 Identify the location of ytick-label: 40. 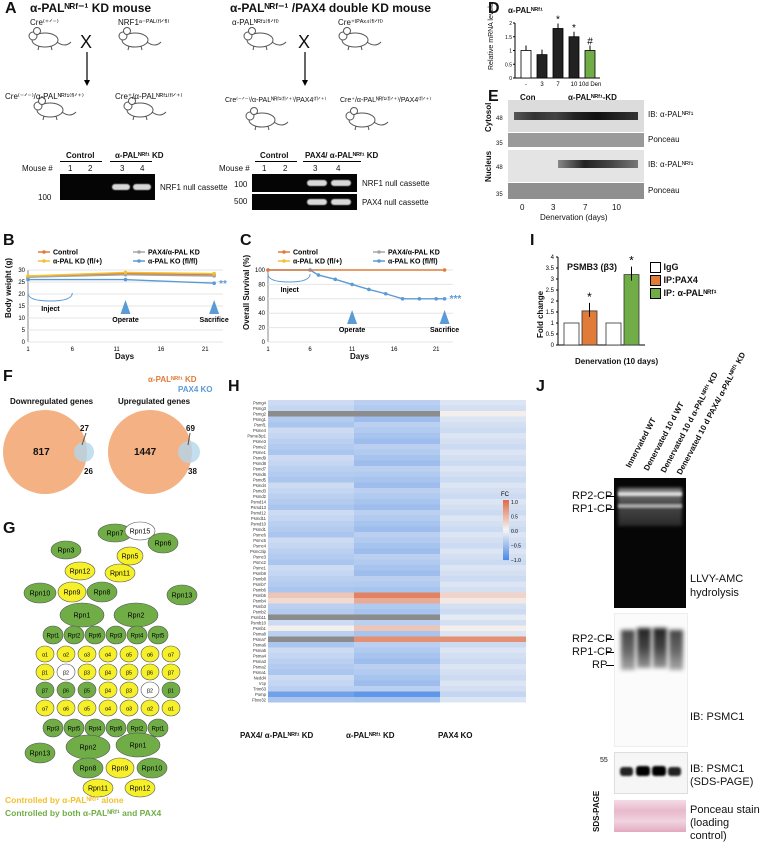
(261, 314).